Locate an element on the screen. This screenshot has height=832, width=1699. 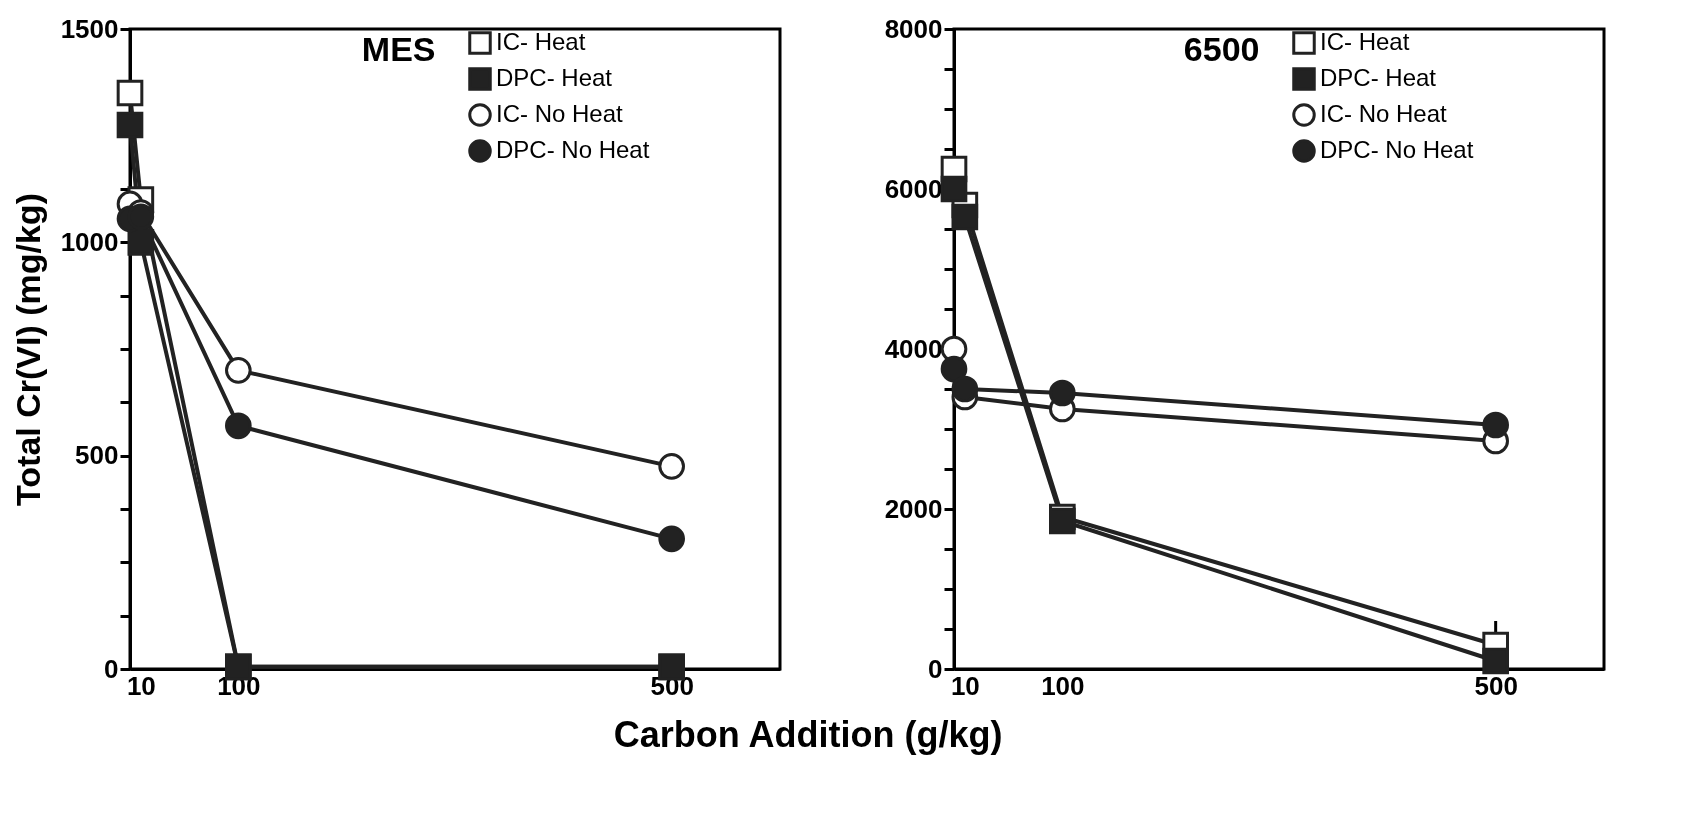
x-axis-title: Carbon Addition (g/kg) is located at coordinates (808, 734).